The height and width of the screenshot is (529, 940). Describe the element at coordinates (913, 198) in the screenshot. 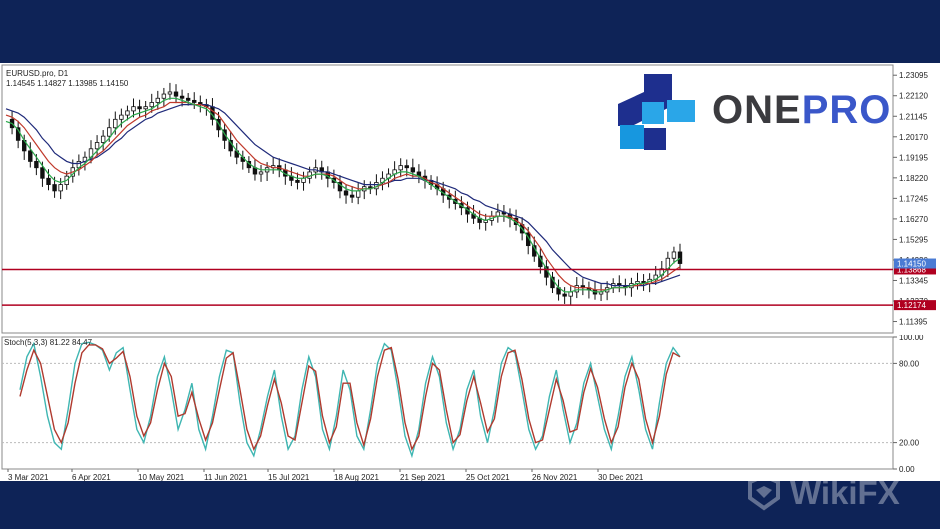

I see `price-y-tick-label: 1.17245` at that location.